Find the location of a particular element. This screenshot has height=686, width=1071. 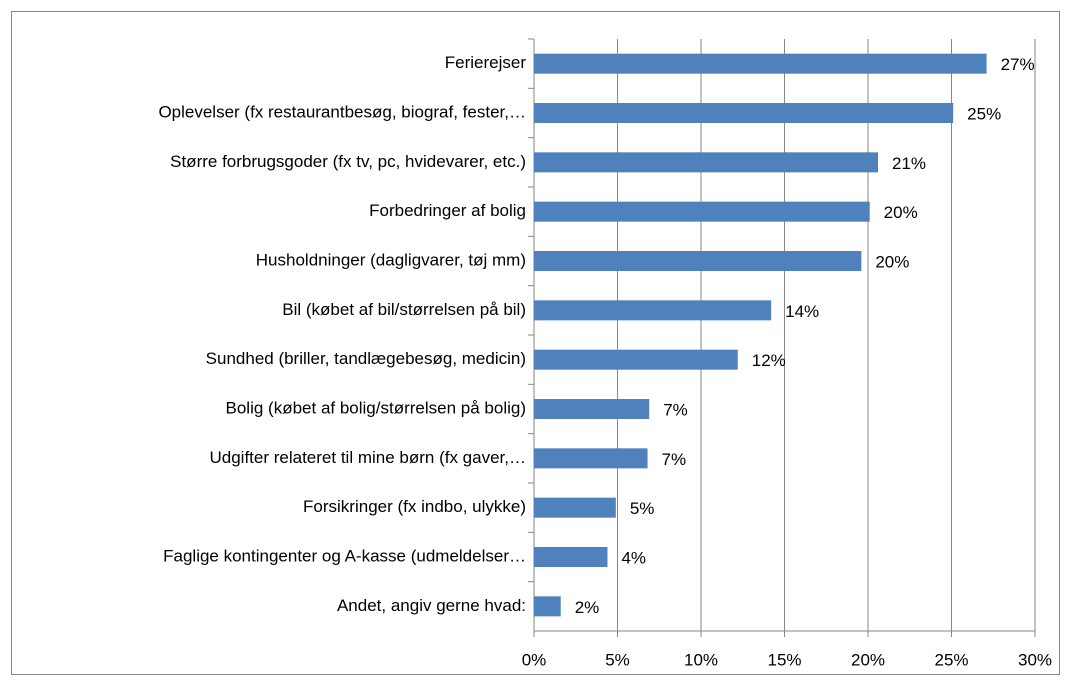

data-label: 14% is located at coordinates (802, 311).